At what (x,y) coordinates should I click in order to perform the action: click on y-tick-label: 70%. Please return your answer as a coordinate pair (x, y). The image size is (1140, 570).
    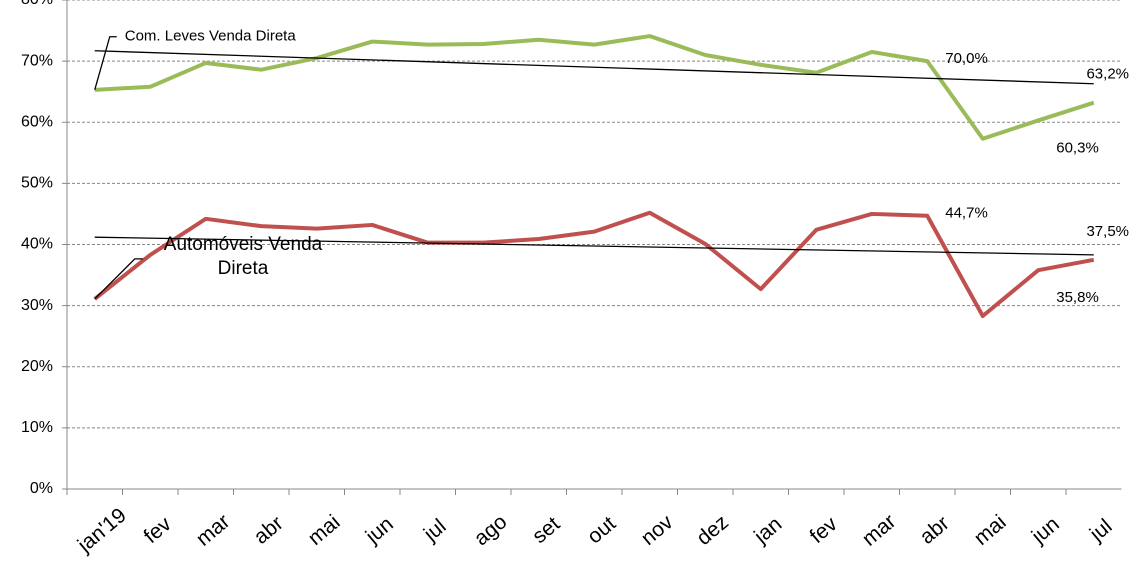
    Looking at the image, I should click on (37, 60).